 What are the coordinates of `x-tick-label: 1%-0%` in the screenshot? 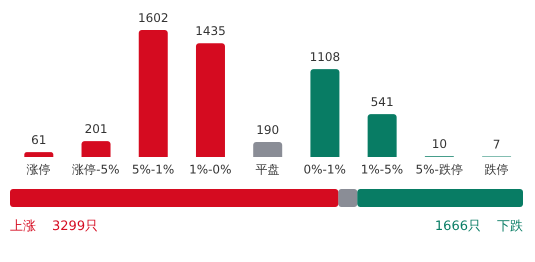 It's located at (210, 169).